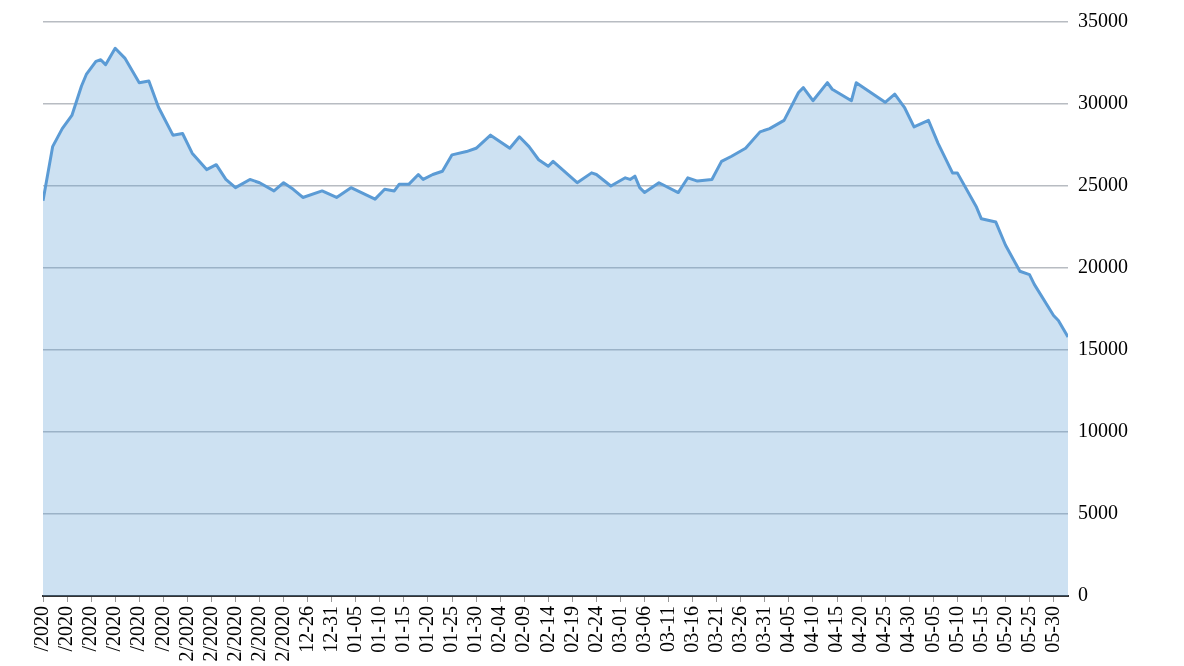  Describe the element at coordinates (1083, 594) in the screenshot. I see `y-tick-label: 0` at that location.